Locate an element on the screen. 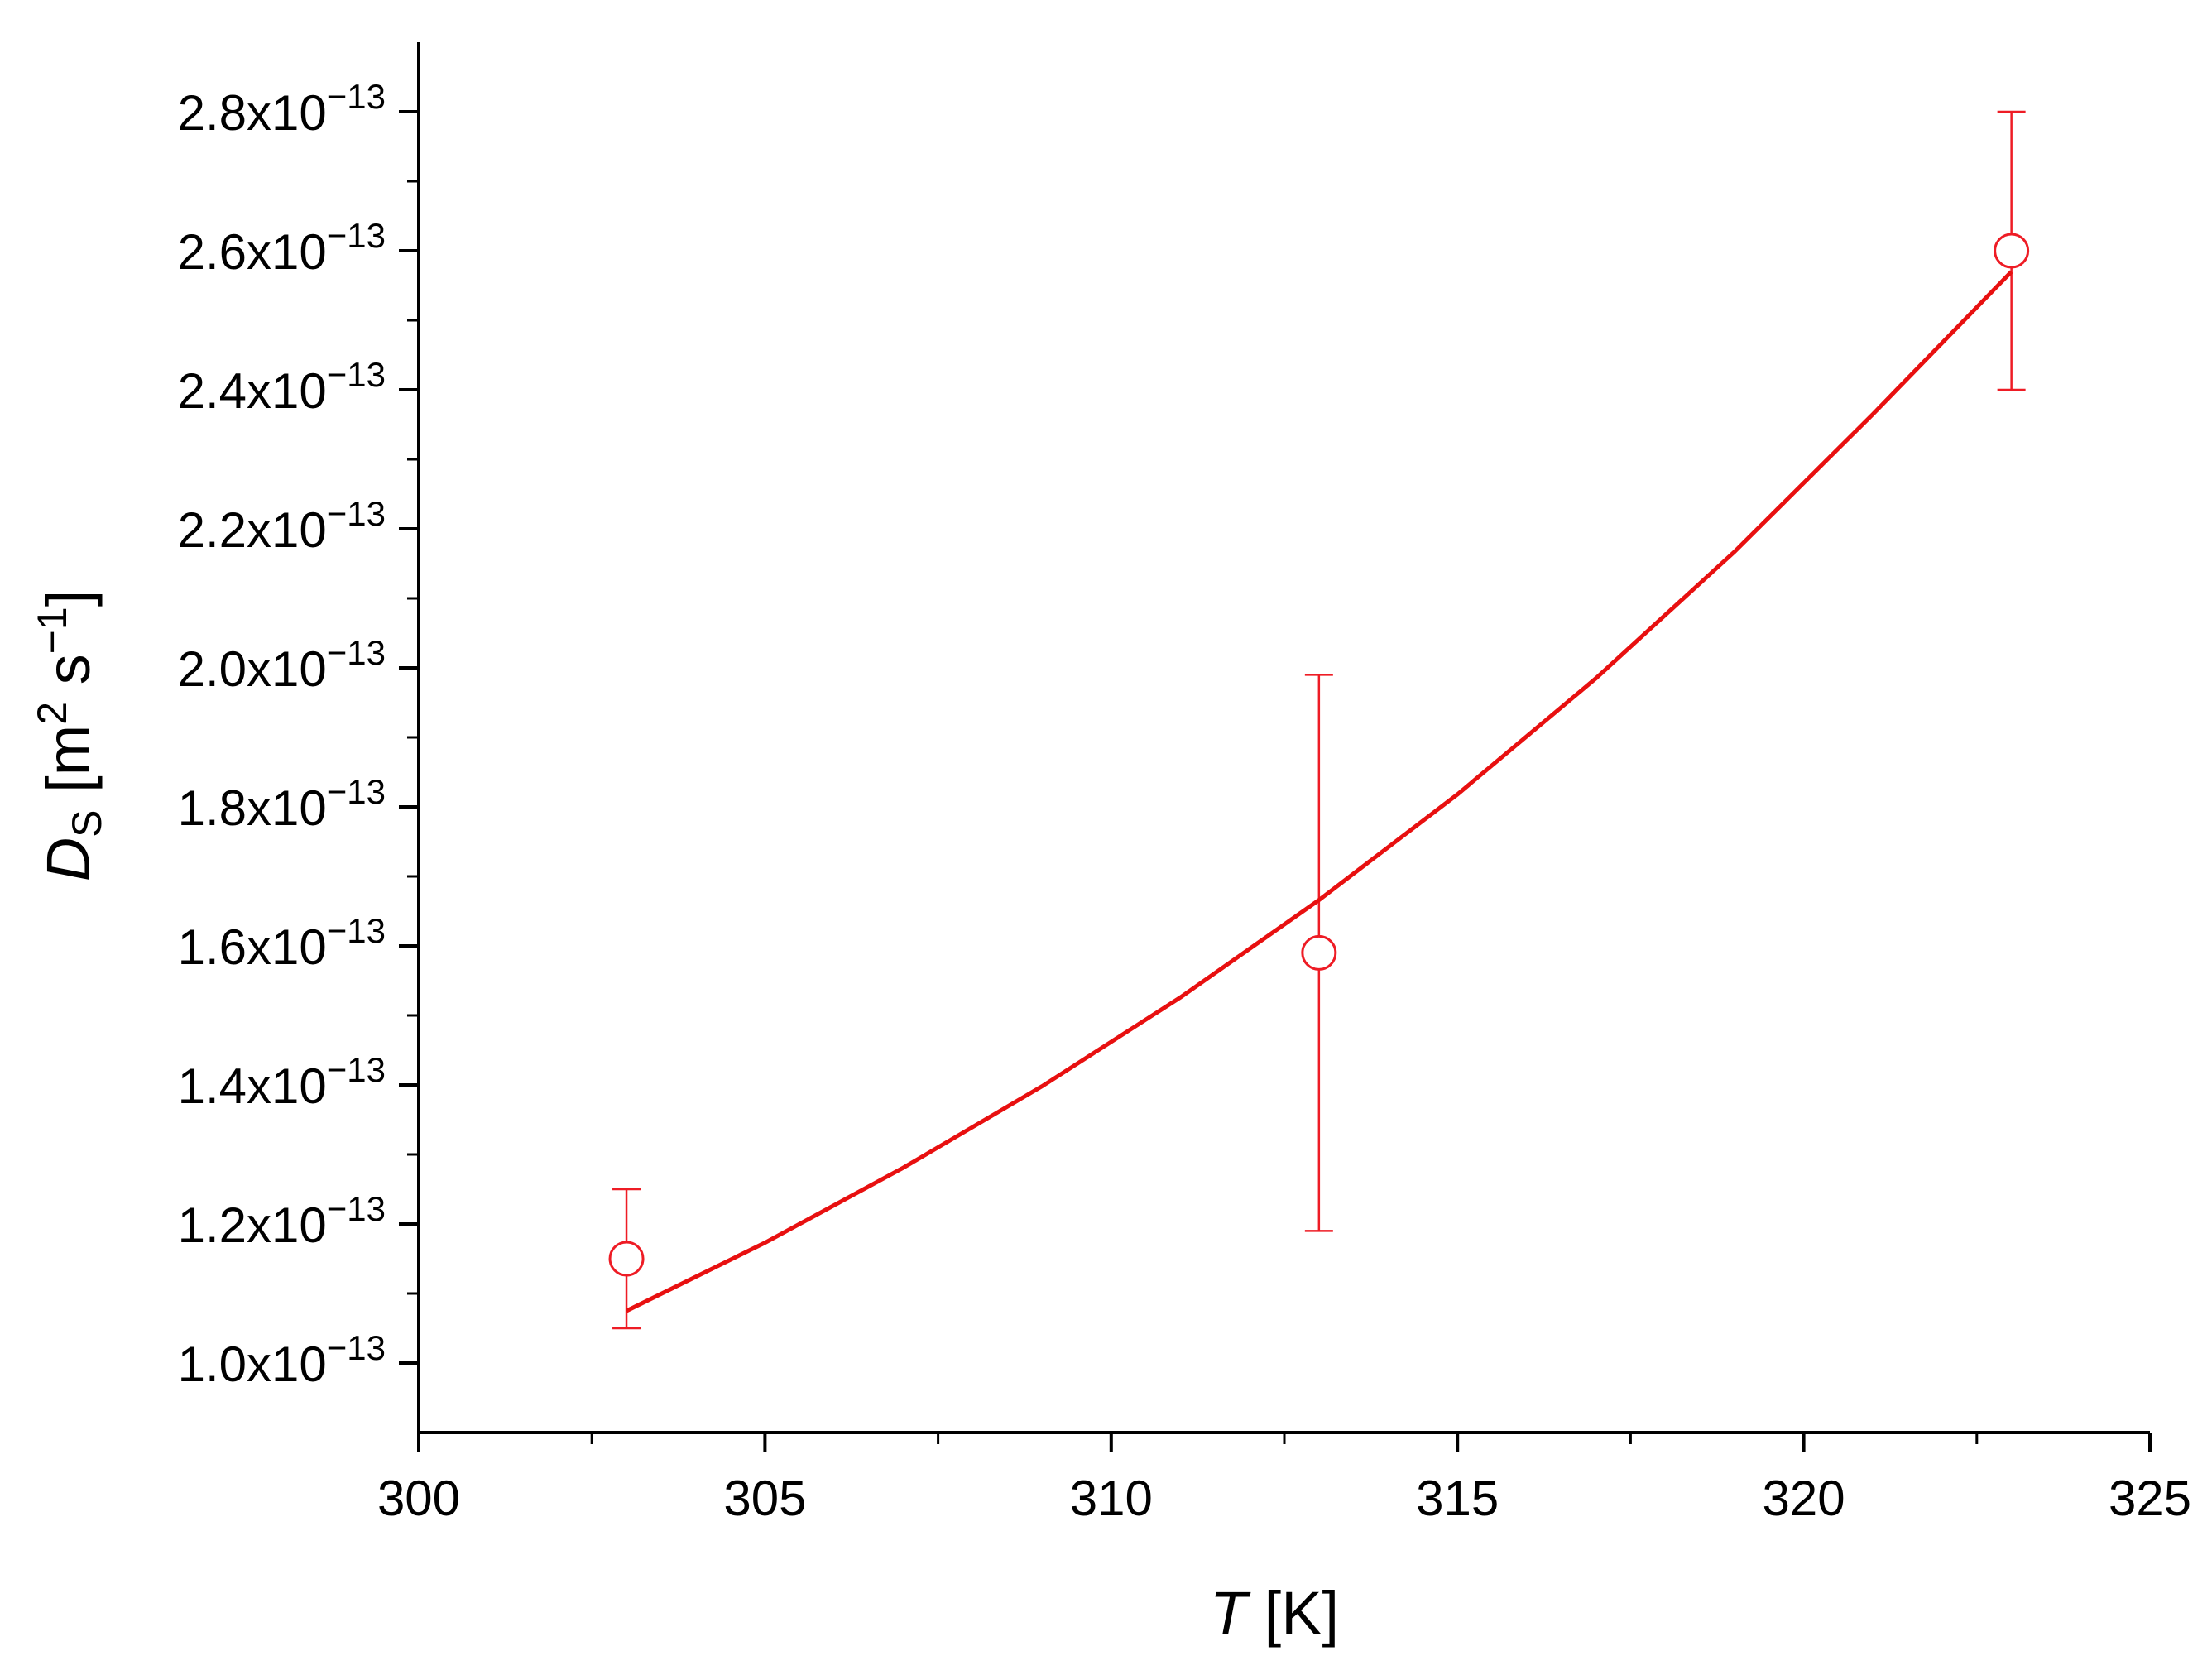 Image resolution: width=2212 pixels, height=1675 pixels. y-tick-mantissa: 1.0x10 is located at coordinates (252, 1364).